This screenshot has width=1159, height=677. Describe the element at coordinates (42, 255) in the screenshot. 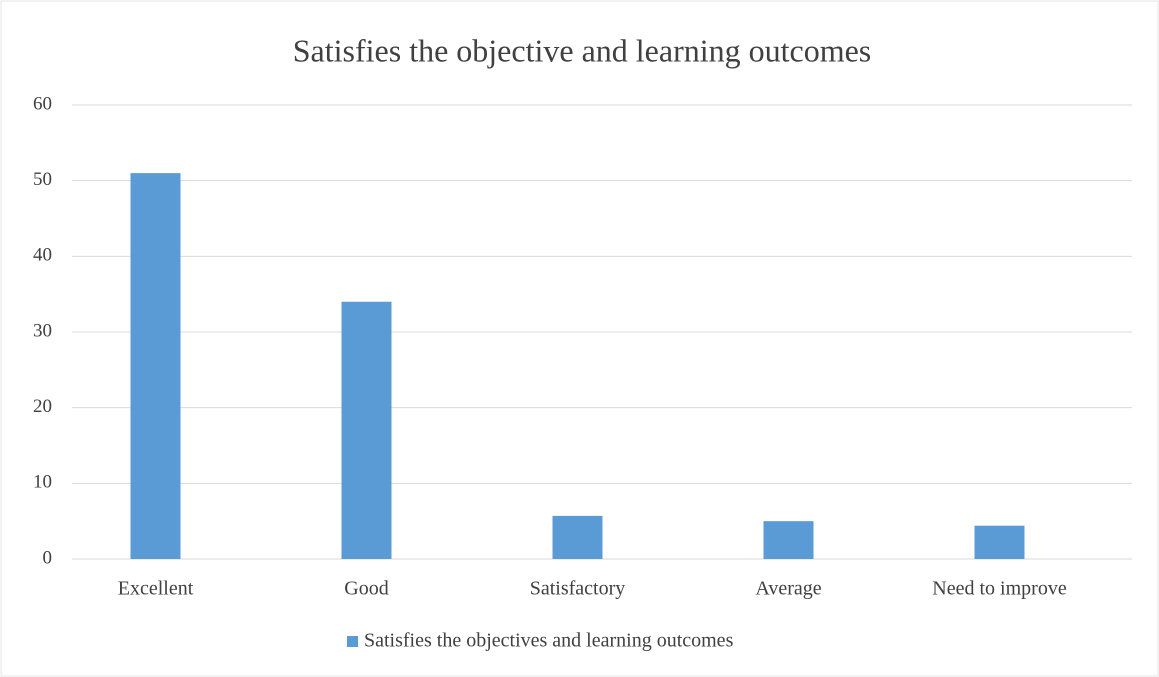

I see `y-tick-label: 40` at that location.